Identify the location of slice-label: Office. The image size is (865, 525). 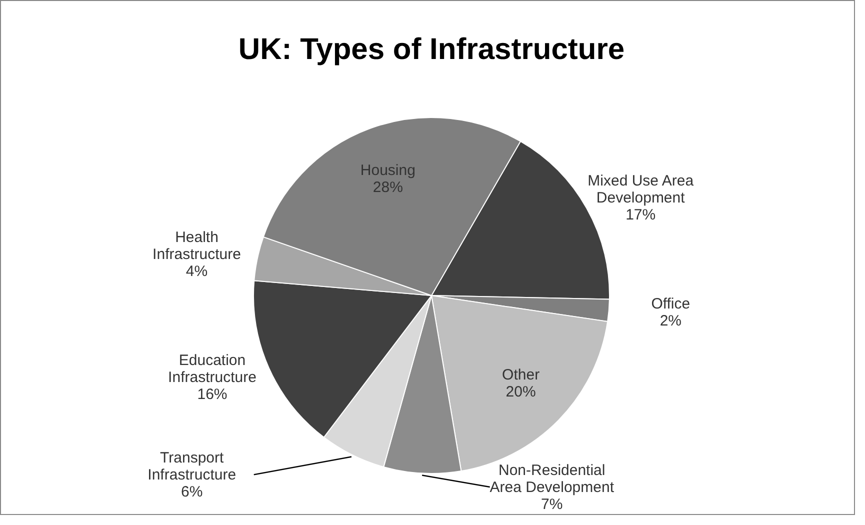
(670, 304).